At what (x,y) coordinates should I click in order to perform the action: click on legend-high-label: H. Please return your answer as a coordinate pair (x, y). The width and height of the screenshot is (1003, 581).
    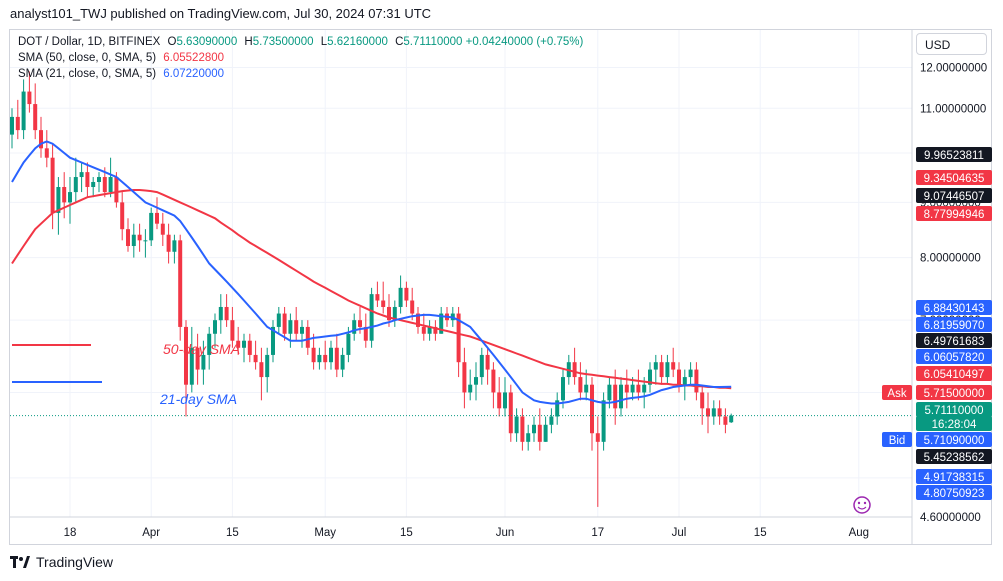
    Looking at the image, I should click on (248, 42).